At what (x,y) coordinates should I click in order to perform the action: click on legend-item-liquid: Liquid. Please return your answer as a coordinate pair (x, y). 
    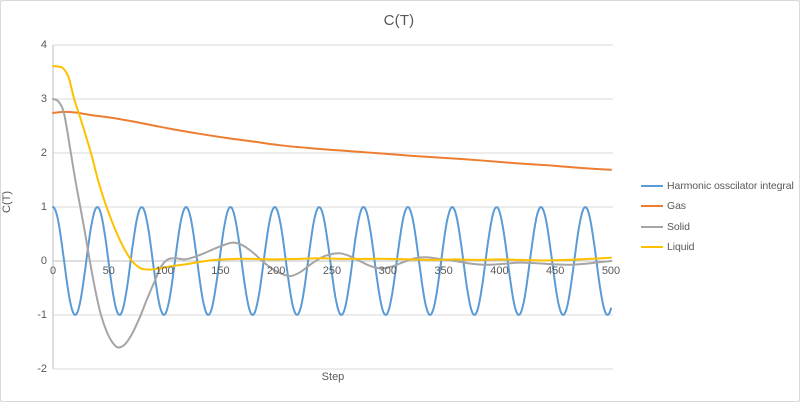
    Looking at the image, I should click on (717, 247).